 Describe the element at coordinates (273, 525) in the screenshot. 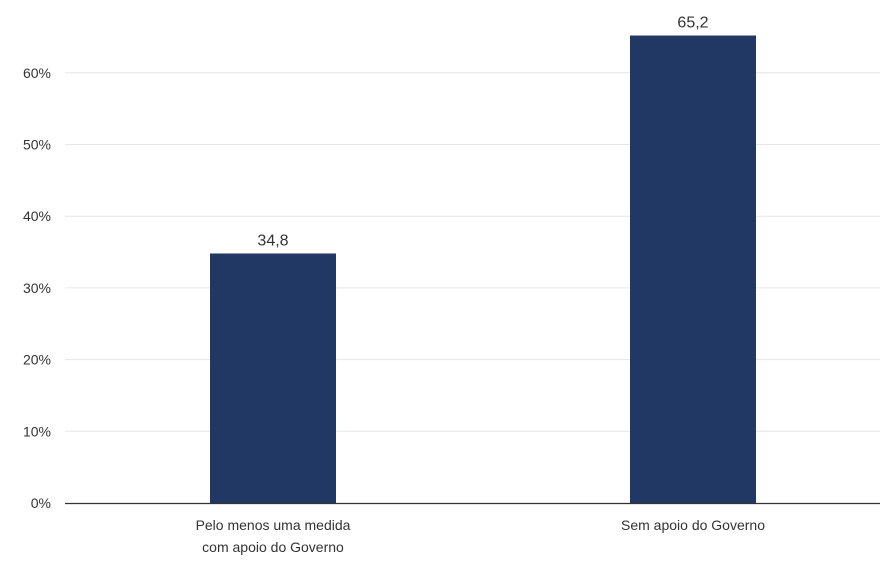

I see `category-label: Pelo menos uma medida` at that location.